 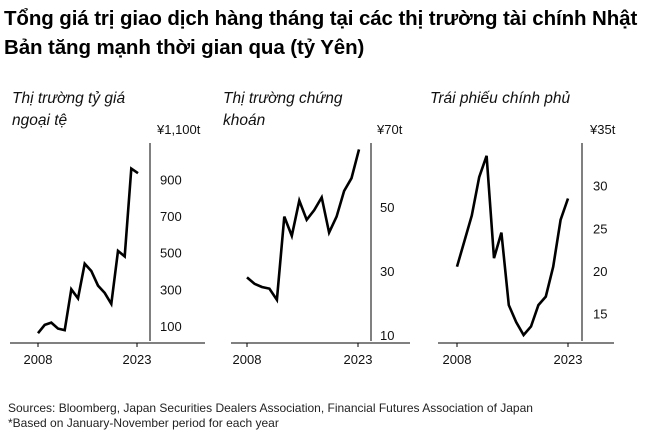 What do you see at coordinates (389, 129) in the screenshot?
I see `y-top-label: ¥70t` at bounding box center [389, 129].